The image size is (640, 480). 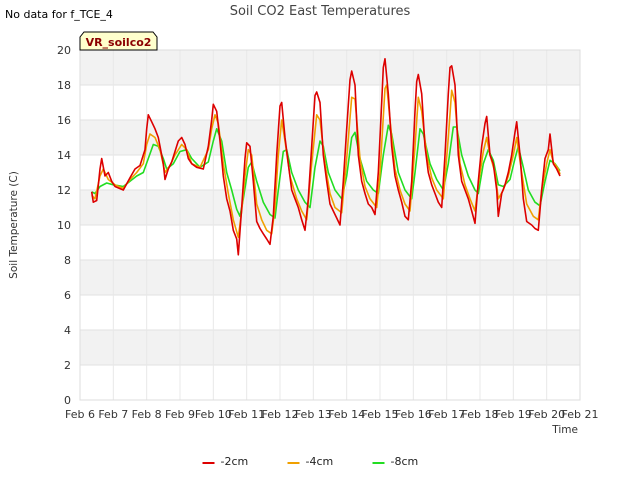 I want to click on y-tick-label: 14, so click(x=64, y=155).